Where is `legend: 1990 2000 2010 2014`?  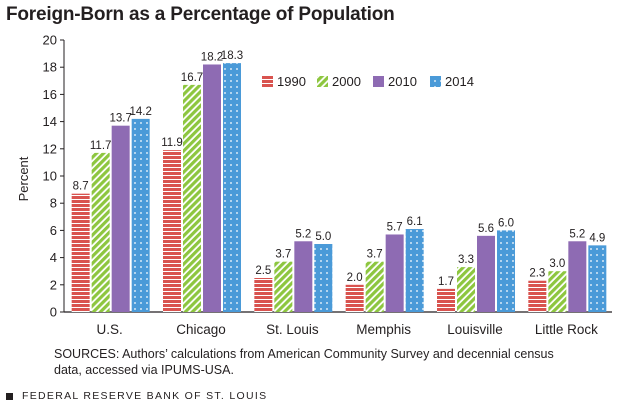
legend: 1990 2000 2010 2014 is located at coordinates (368, 81).